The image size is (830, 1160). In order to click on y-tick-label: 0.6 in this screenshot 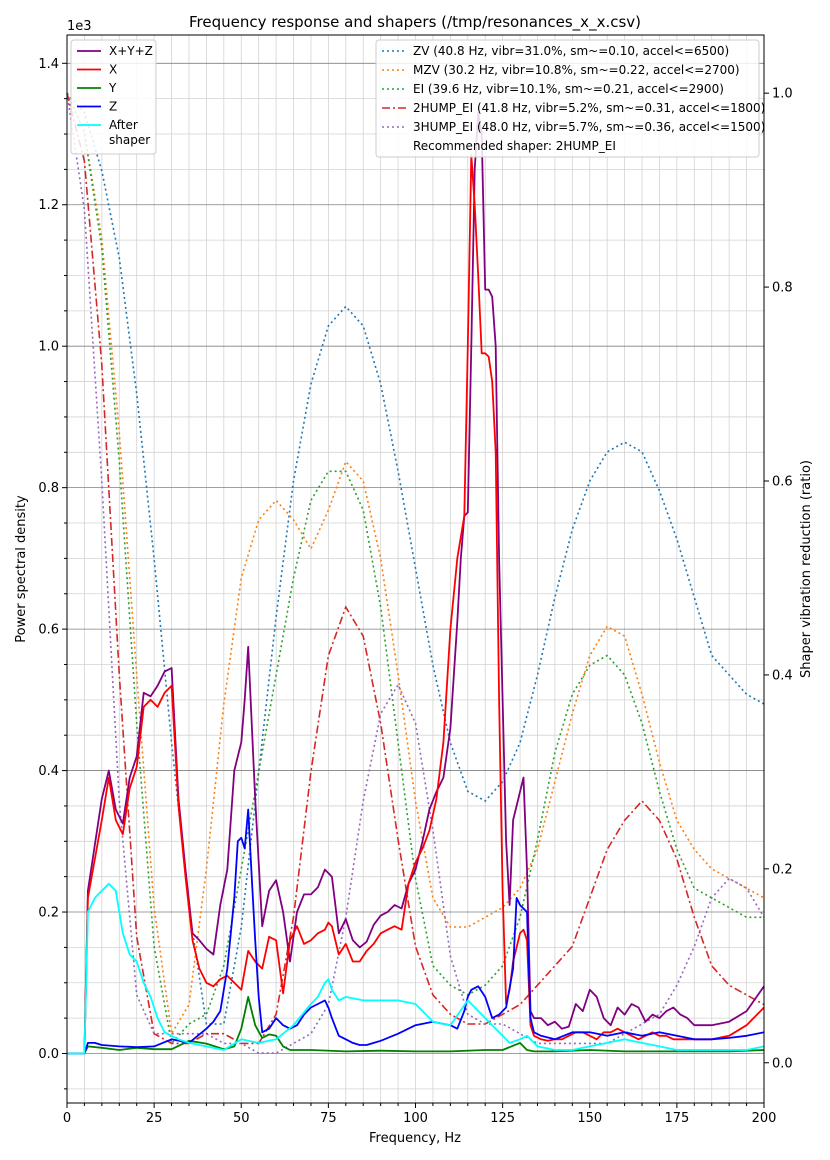, I will do `click(48, 630)`.